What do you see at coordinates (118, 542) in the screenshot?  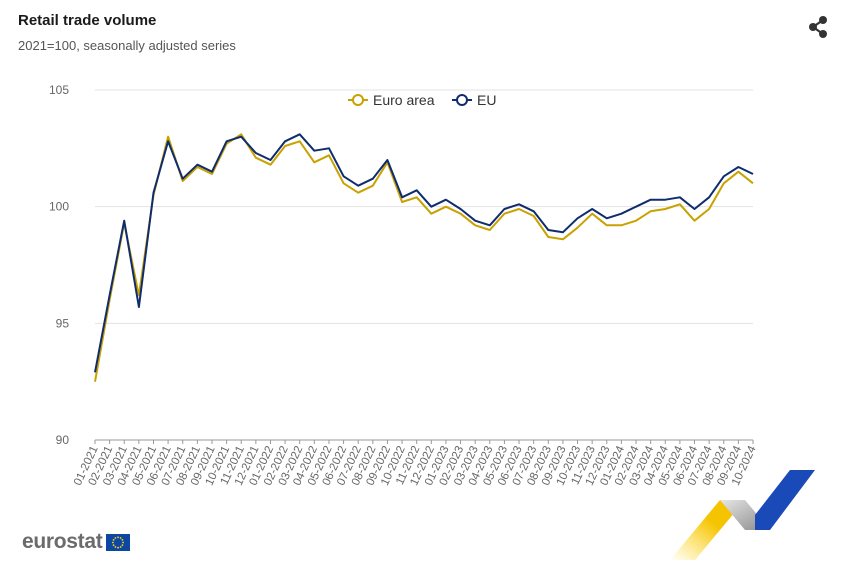 I see `eu-flag-icon` at bounding box center [118, 542].